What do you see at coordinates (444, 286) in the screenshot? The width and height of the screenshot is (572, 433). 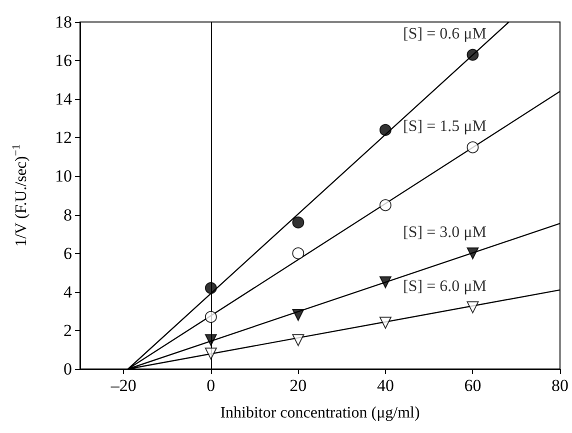 I see `series-label: [S] = 6.0 μM` at bounding box center [444, 286].